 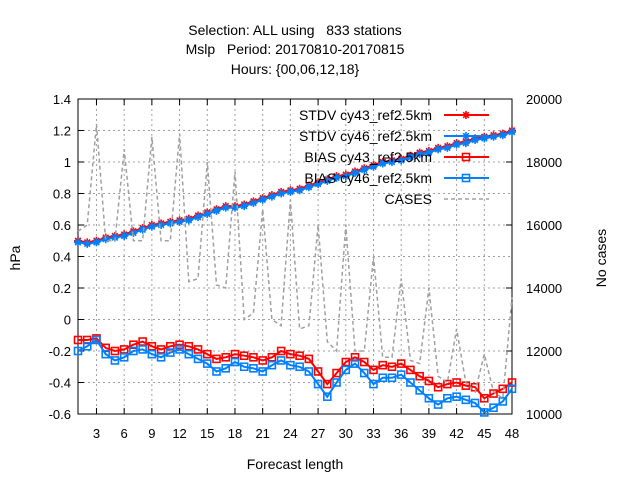 I want to click on legend-label: CASES, so click(x=408, y=199).